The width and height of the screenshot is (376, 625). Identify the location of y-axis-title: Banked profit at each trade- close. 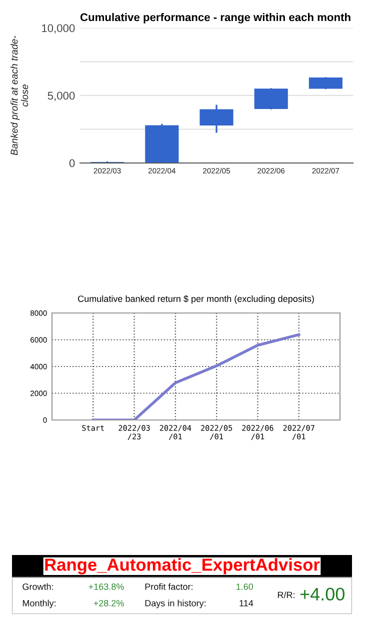
(19, 96).